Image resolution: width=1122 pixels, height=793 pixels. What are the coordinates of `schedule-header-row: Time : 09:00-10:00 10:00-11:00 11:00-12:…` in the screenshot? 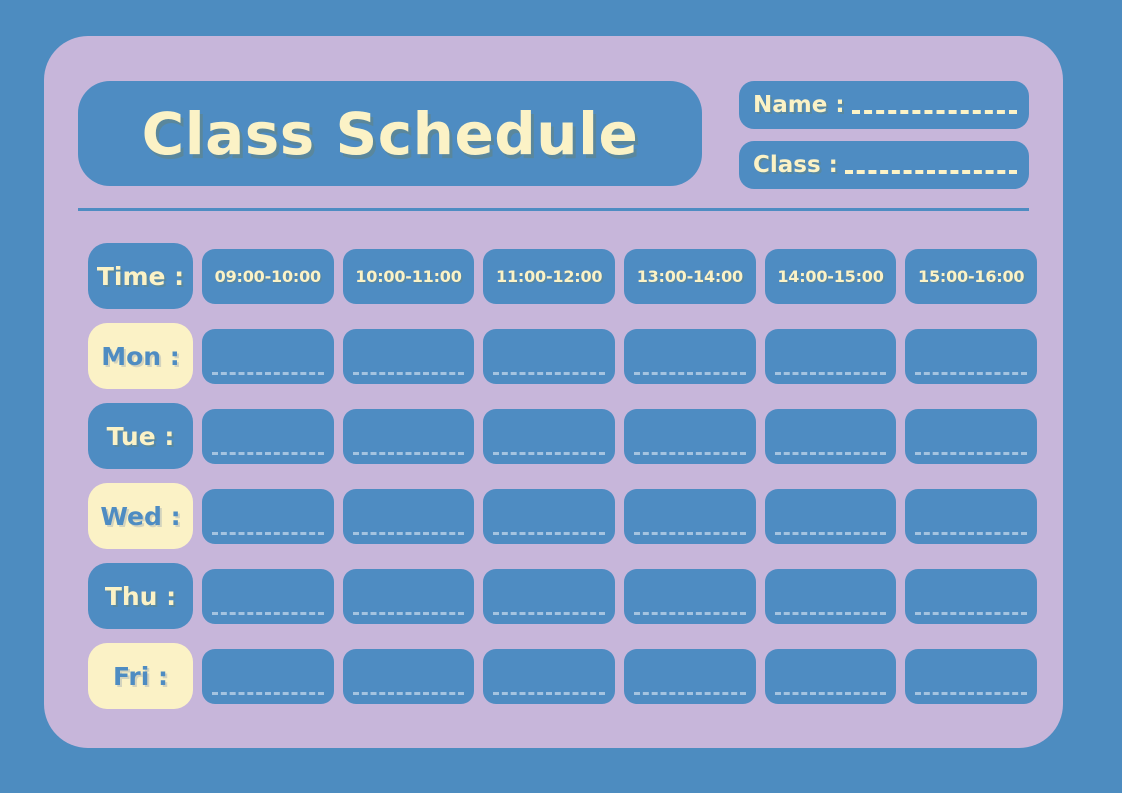 It's located at (563, 276).